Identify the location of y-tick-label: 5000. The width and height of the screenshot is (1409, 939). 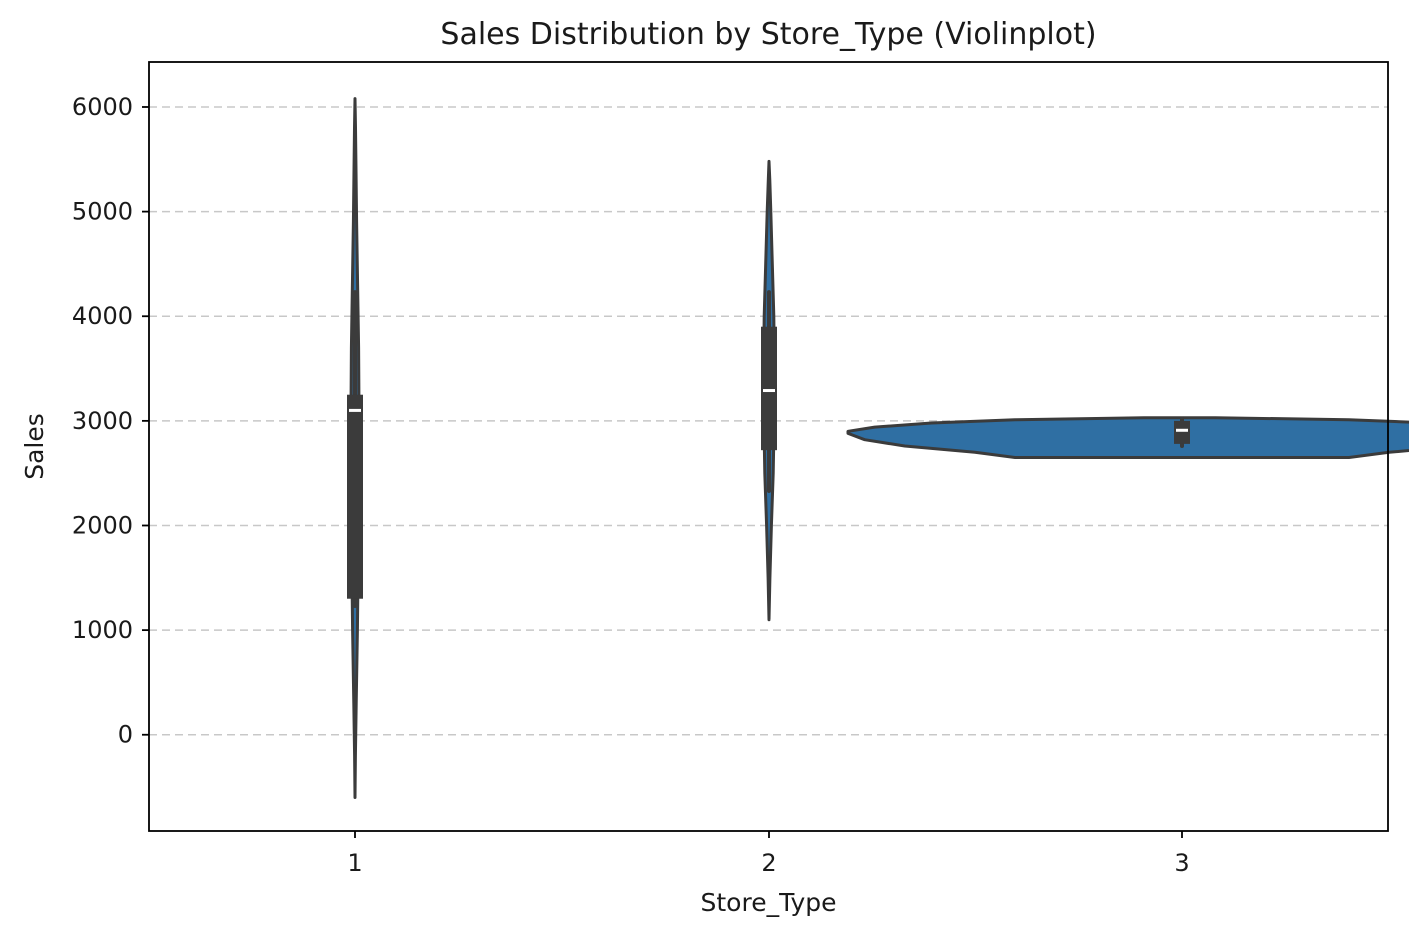
(102, 212).